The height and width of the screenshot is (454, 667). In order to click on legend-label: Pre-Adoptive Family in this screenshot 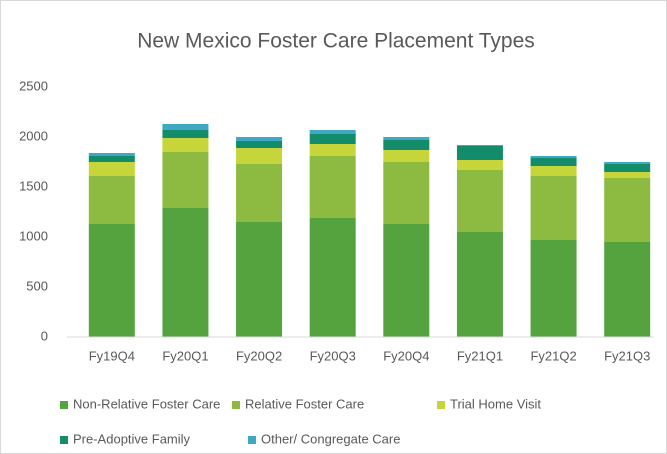, I will do `click(132, 438)`.